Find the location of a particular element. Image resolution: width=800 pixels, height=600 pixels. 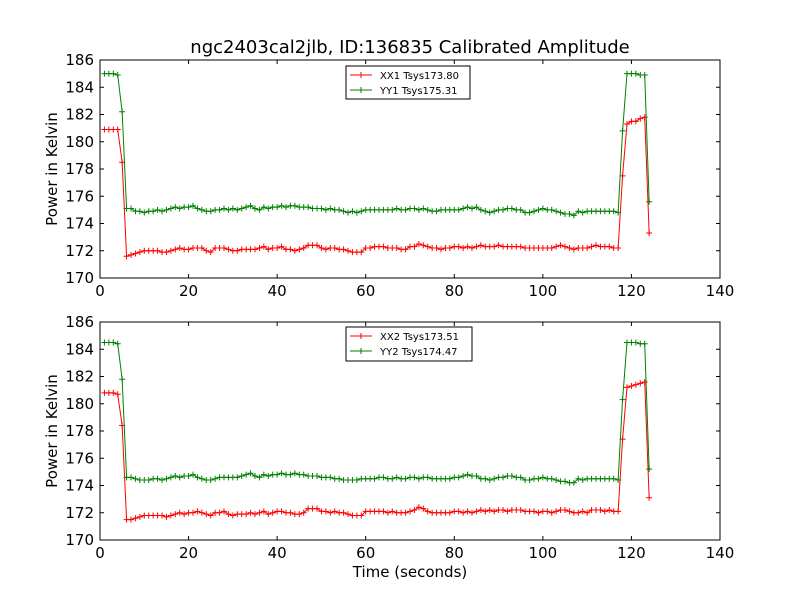

x-tick-label: 140 is located at coordinates (720, 291).